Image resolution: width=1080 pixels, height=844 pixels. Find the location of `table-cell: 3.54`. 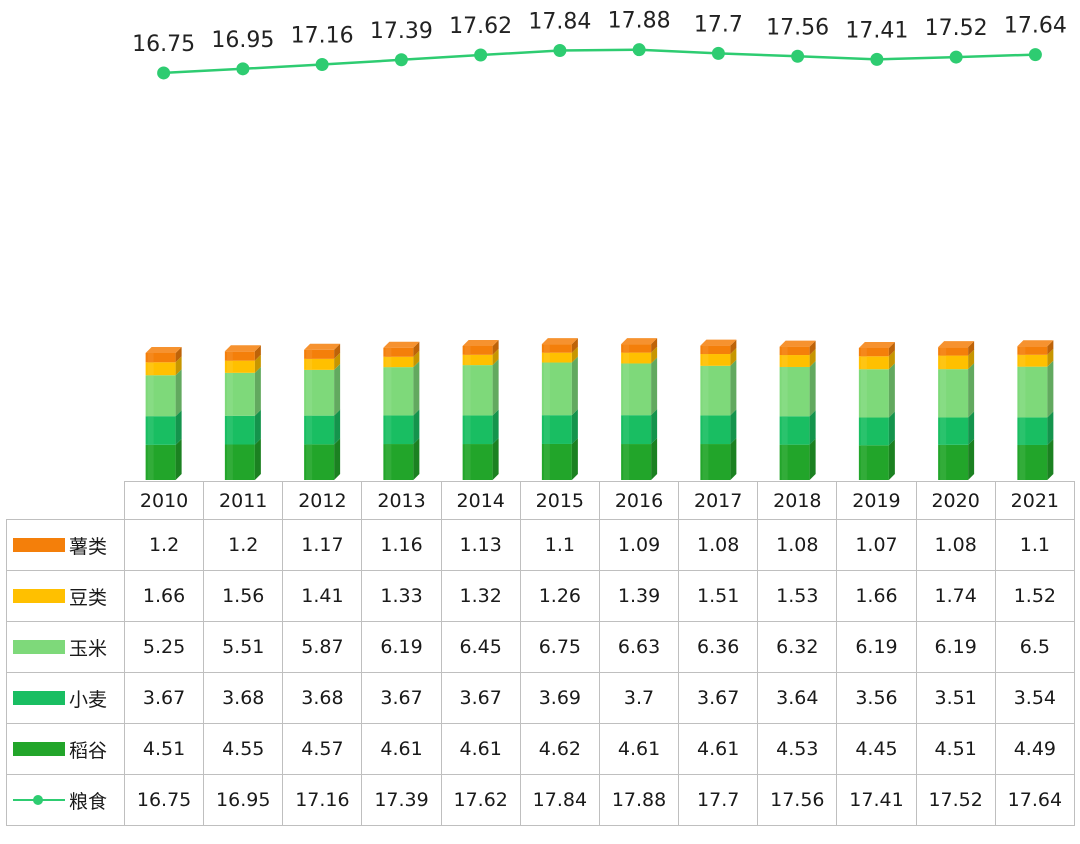

table-cell: 3.54 is located at coordinates (1035, 698).